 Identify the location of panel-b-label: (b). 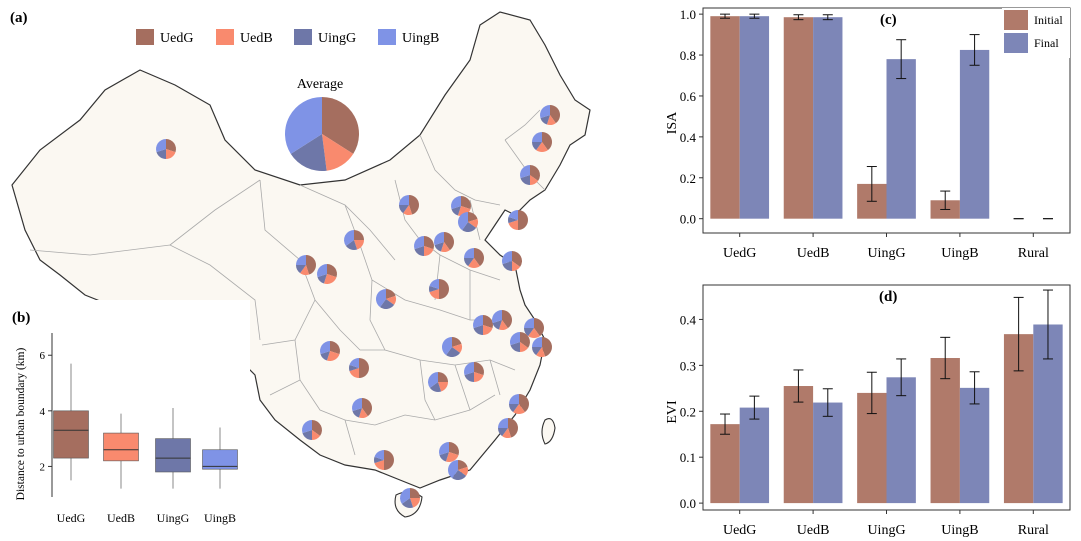
(21, 318).